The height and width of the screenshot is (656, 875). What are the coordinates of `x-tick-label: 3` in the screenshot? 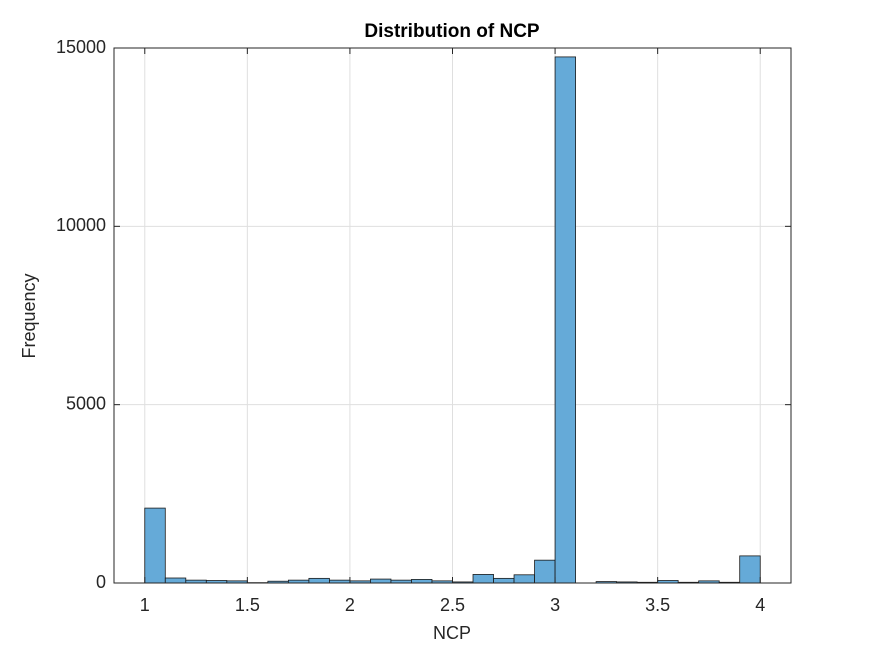 It's located at (555, 605).